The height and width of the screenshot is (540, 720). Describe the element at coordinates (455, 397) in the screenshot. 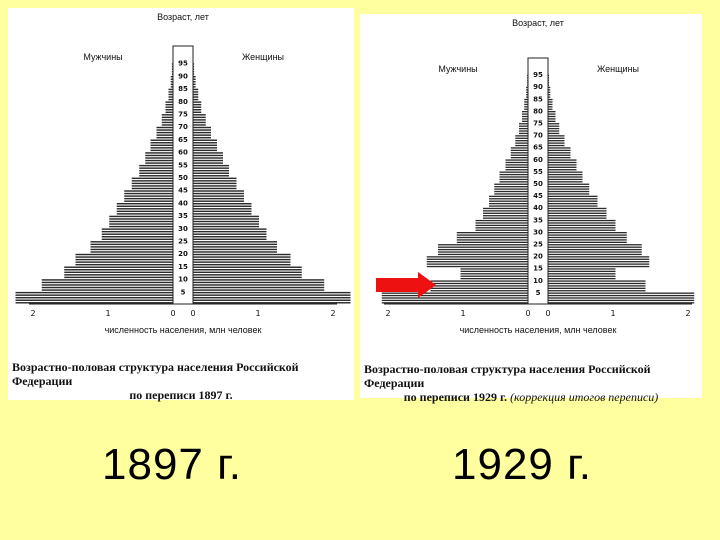

I see `chart-title-line2: по переписи 1929 г.` at that location.